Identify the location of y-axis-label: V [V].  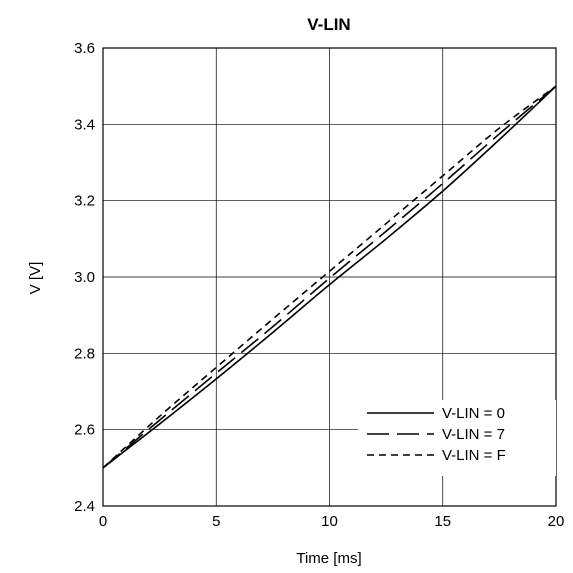
(35, 278).